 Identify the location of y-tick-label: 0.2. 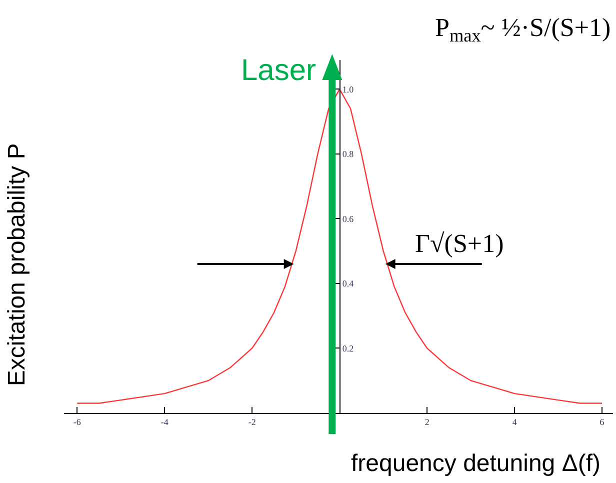
(348, 348).